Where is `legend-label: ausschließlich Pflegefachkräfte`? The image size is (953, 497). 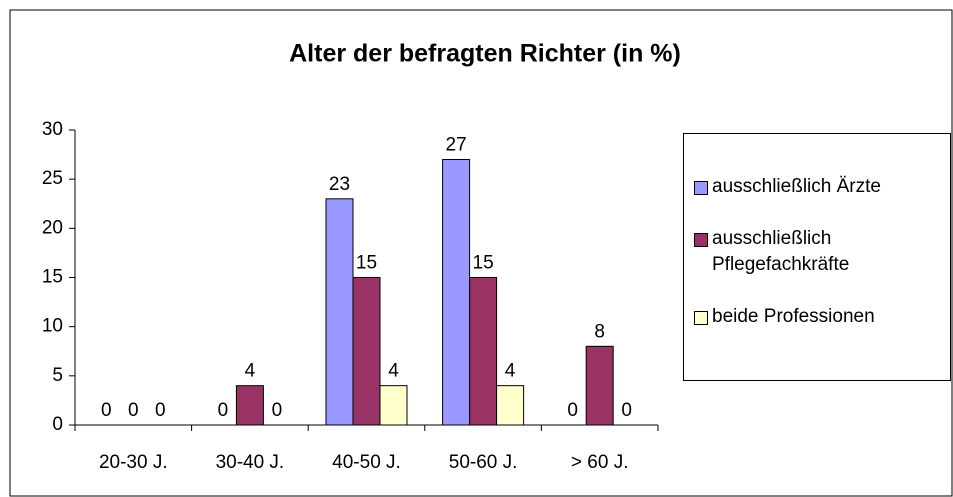 legend-label: ausschließlich Pflegefachkräfte is located at coordinates (781, 251).